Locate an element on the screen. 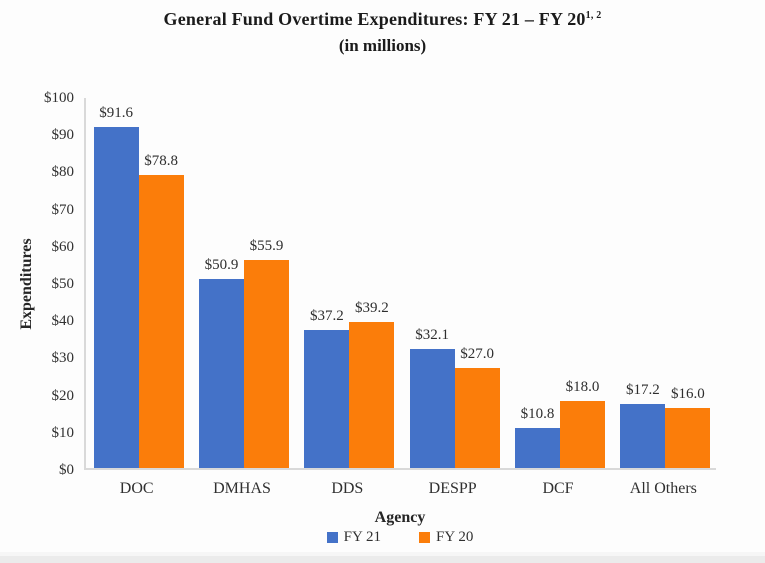 The height and width of the screenshot is (563, 765). page-edge-strip is located at coordinates (382, 557).